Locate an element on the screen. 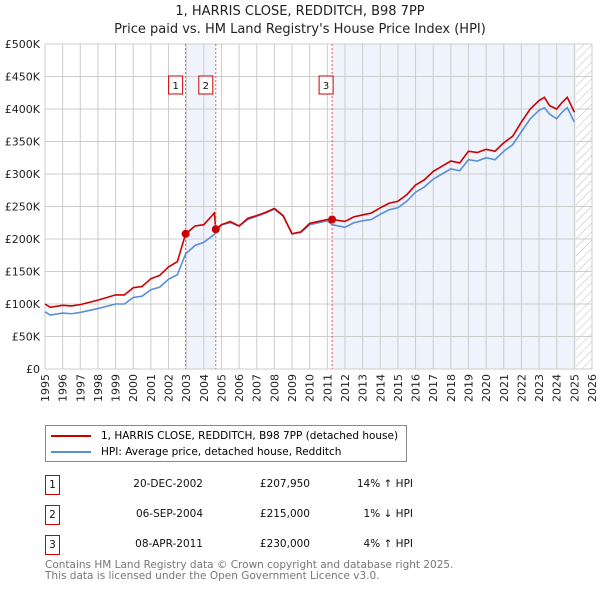  x-tick-label: 2008 is located at coordinates (274, 388).